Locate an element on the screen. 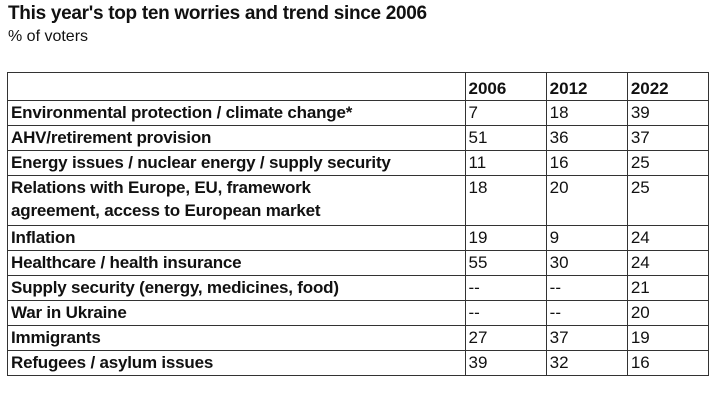 Image resolution: width=714 pixels, height=403 pixels. cell-value: 55 is located at coordinates (505, 263).